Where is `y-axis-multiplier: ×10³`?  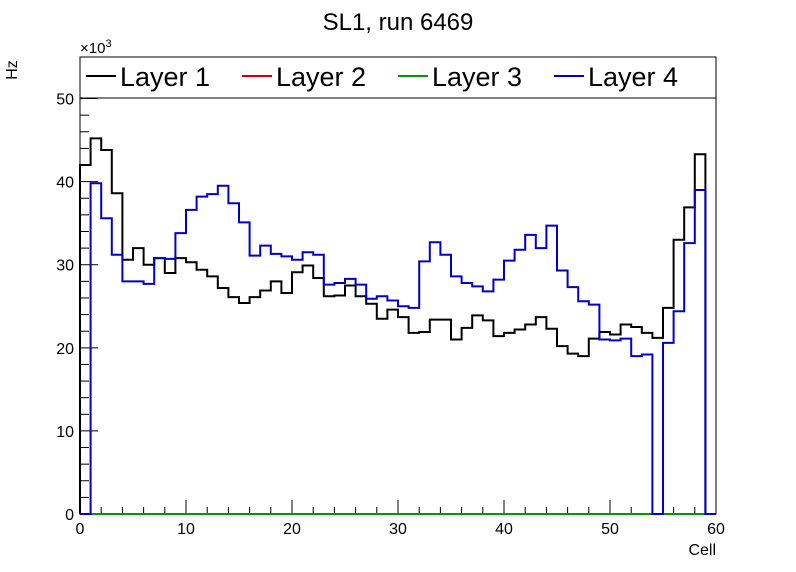
y-axis-multiplier: ×10³ is located at coordinates (96, 47).